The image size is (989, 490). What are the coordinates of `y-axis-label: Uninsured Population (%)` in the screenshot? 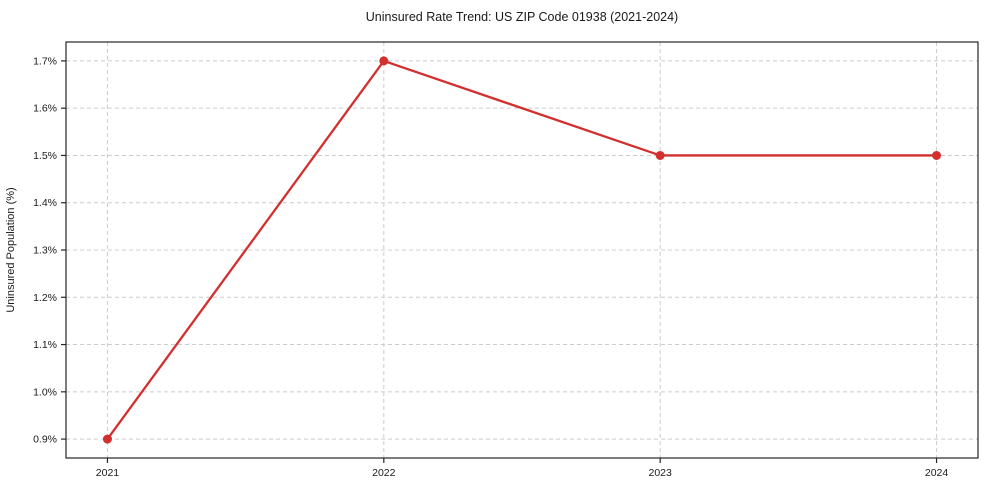 It's located at (11, 249).